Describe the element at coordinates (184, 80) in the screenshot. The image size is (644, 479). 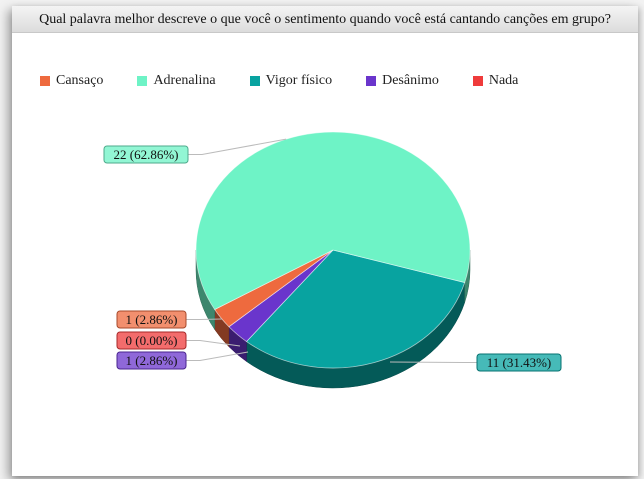
I see `legend-label: Adrenalina` at that location.